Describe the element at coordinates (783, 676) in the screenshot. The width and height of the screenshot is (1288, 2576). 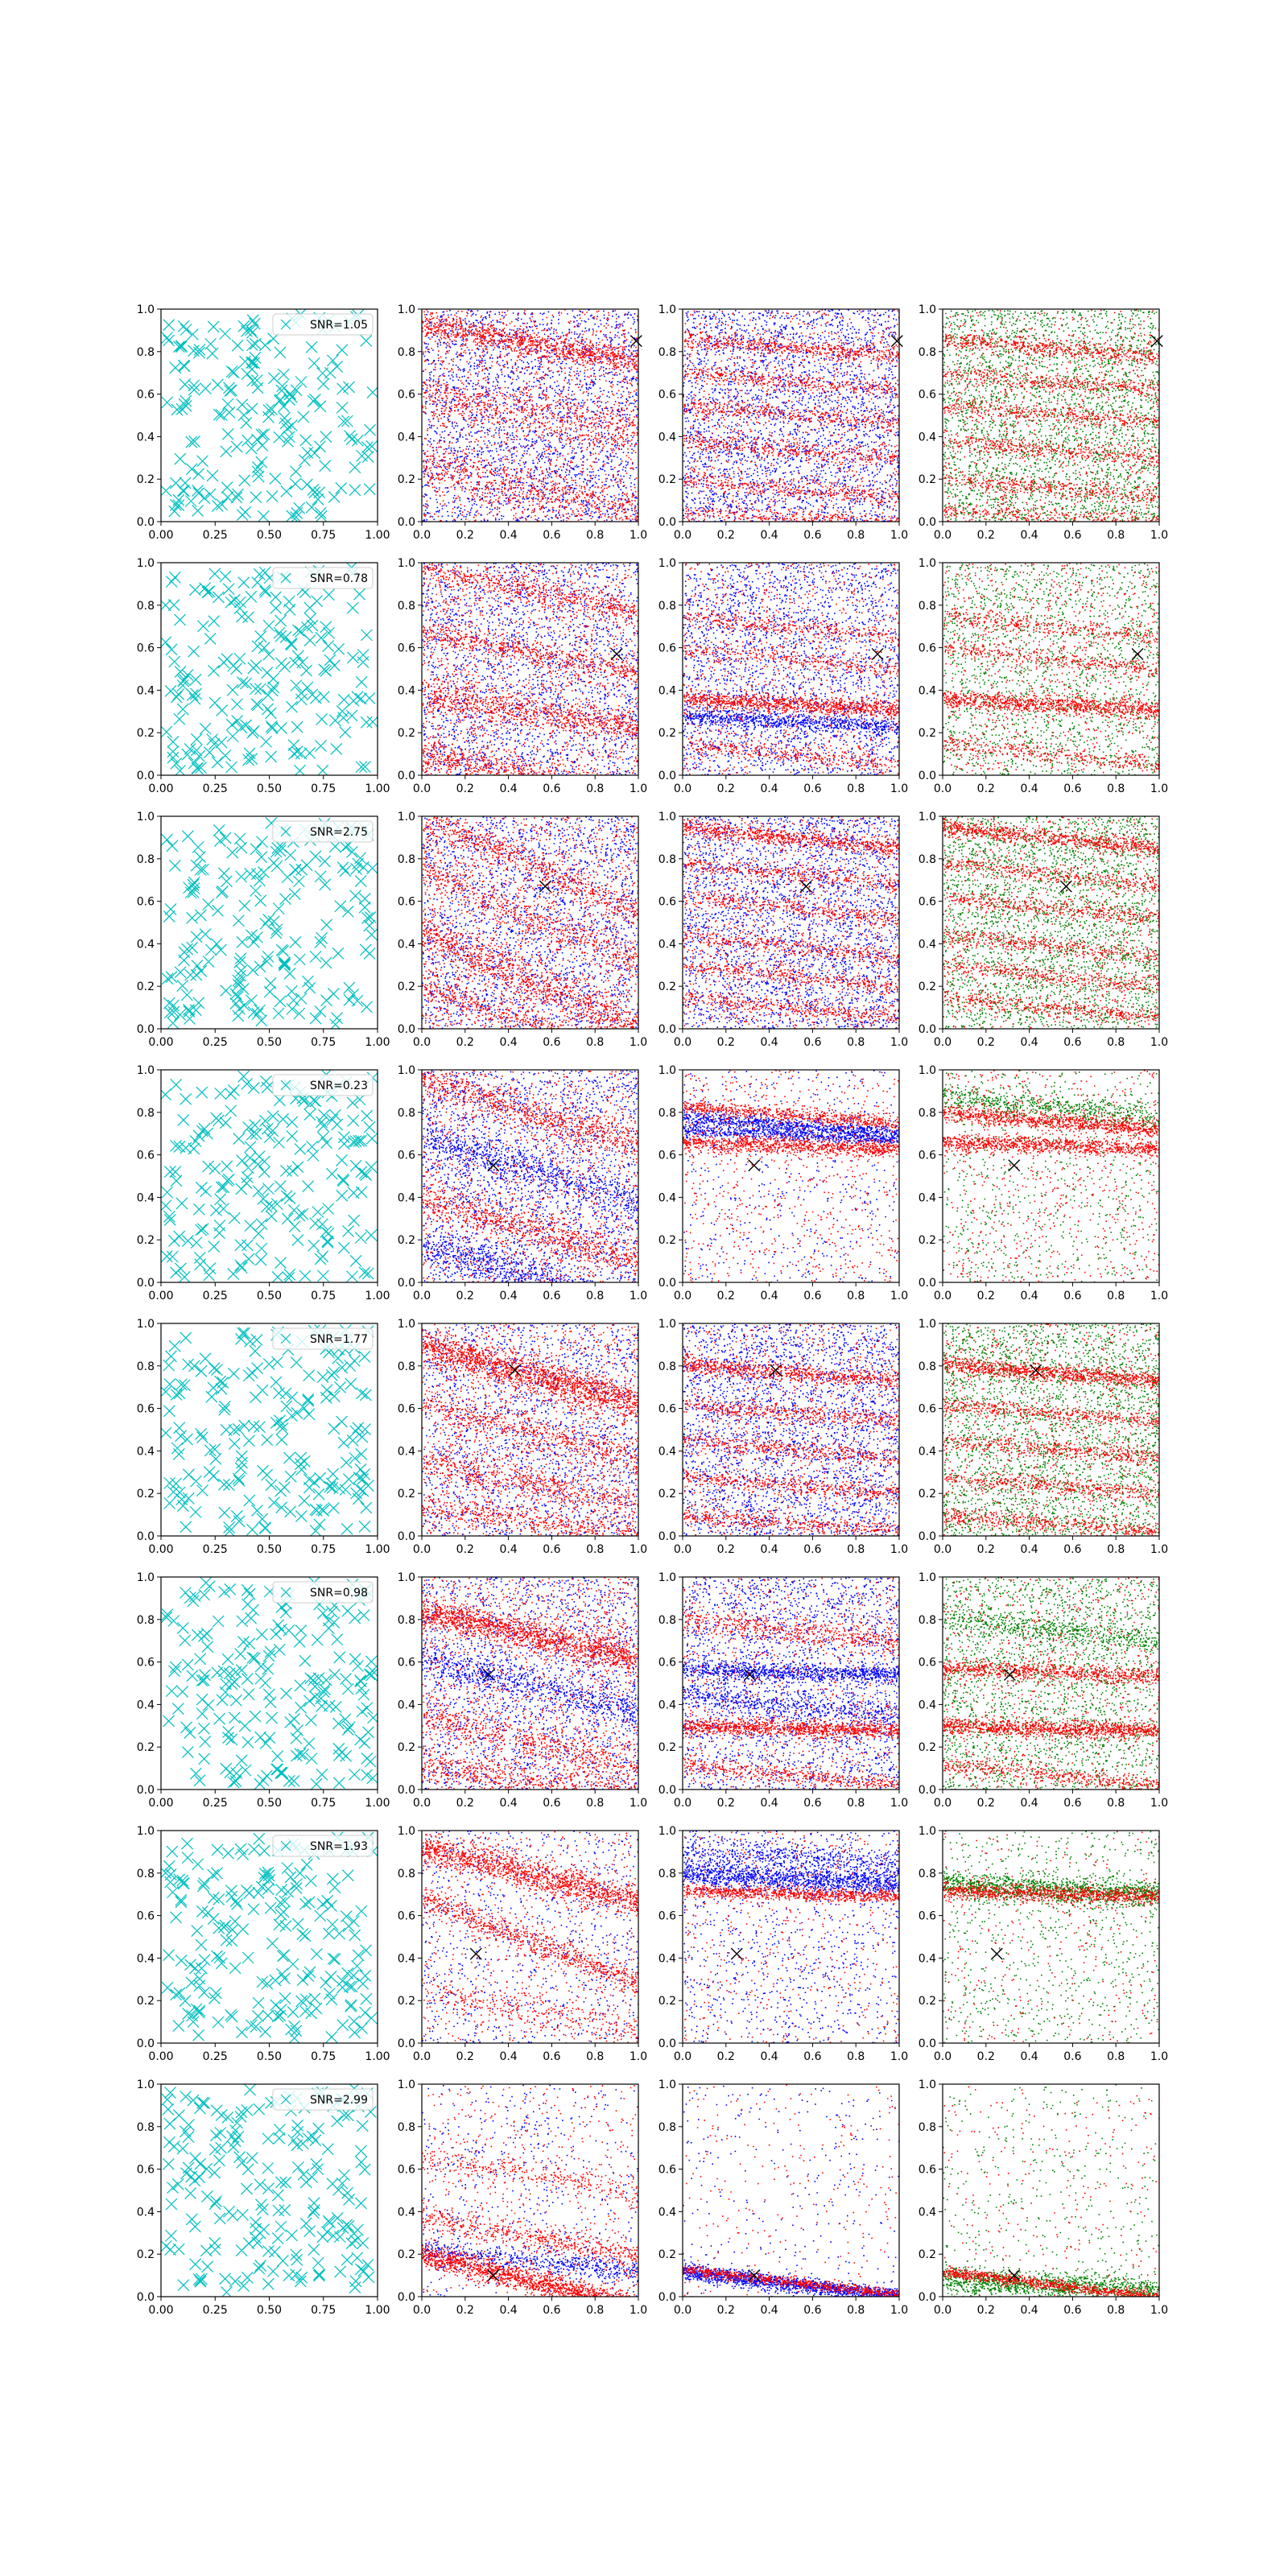
I see `panel-r2-c3: 0.0 0.2 0.4 0.6 0.8 1.00.00.20.40.60.81.0` at that location.